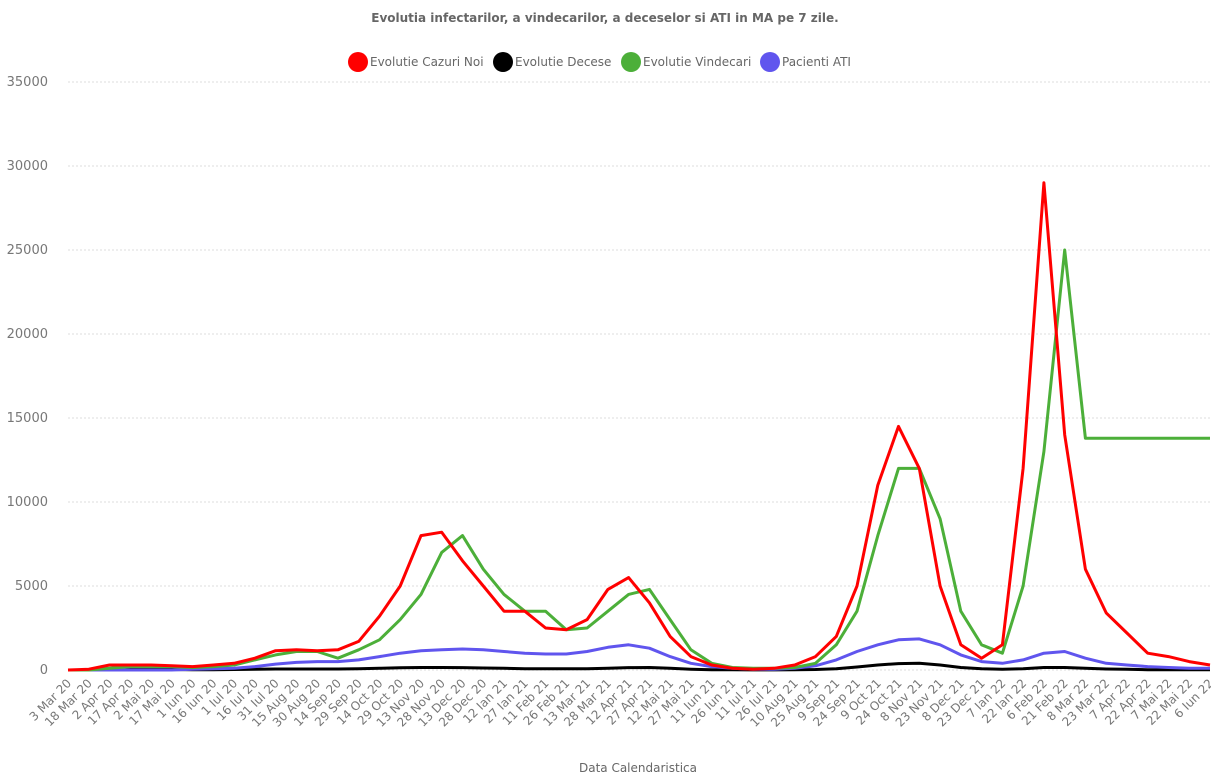 Image resolution: width=1211 pixels, height=778 pixels. What do you see at coordinates (27, 334) in the screenshot?
I see `y-tick-label: 20000` at bounding box center [27, 334].